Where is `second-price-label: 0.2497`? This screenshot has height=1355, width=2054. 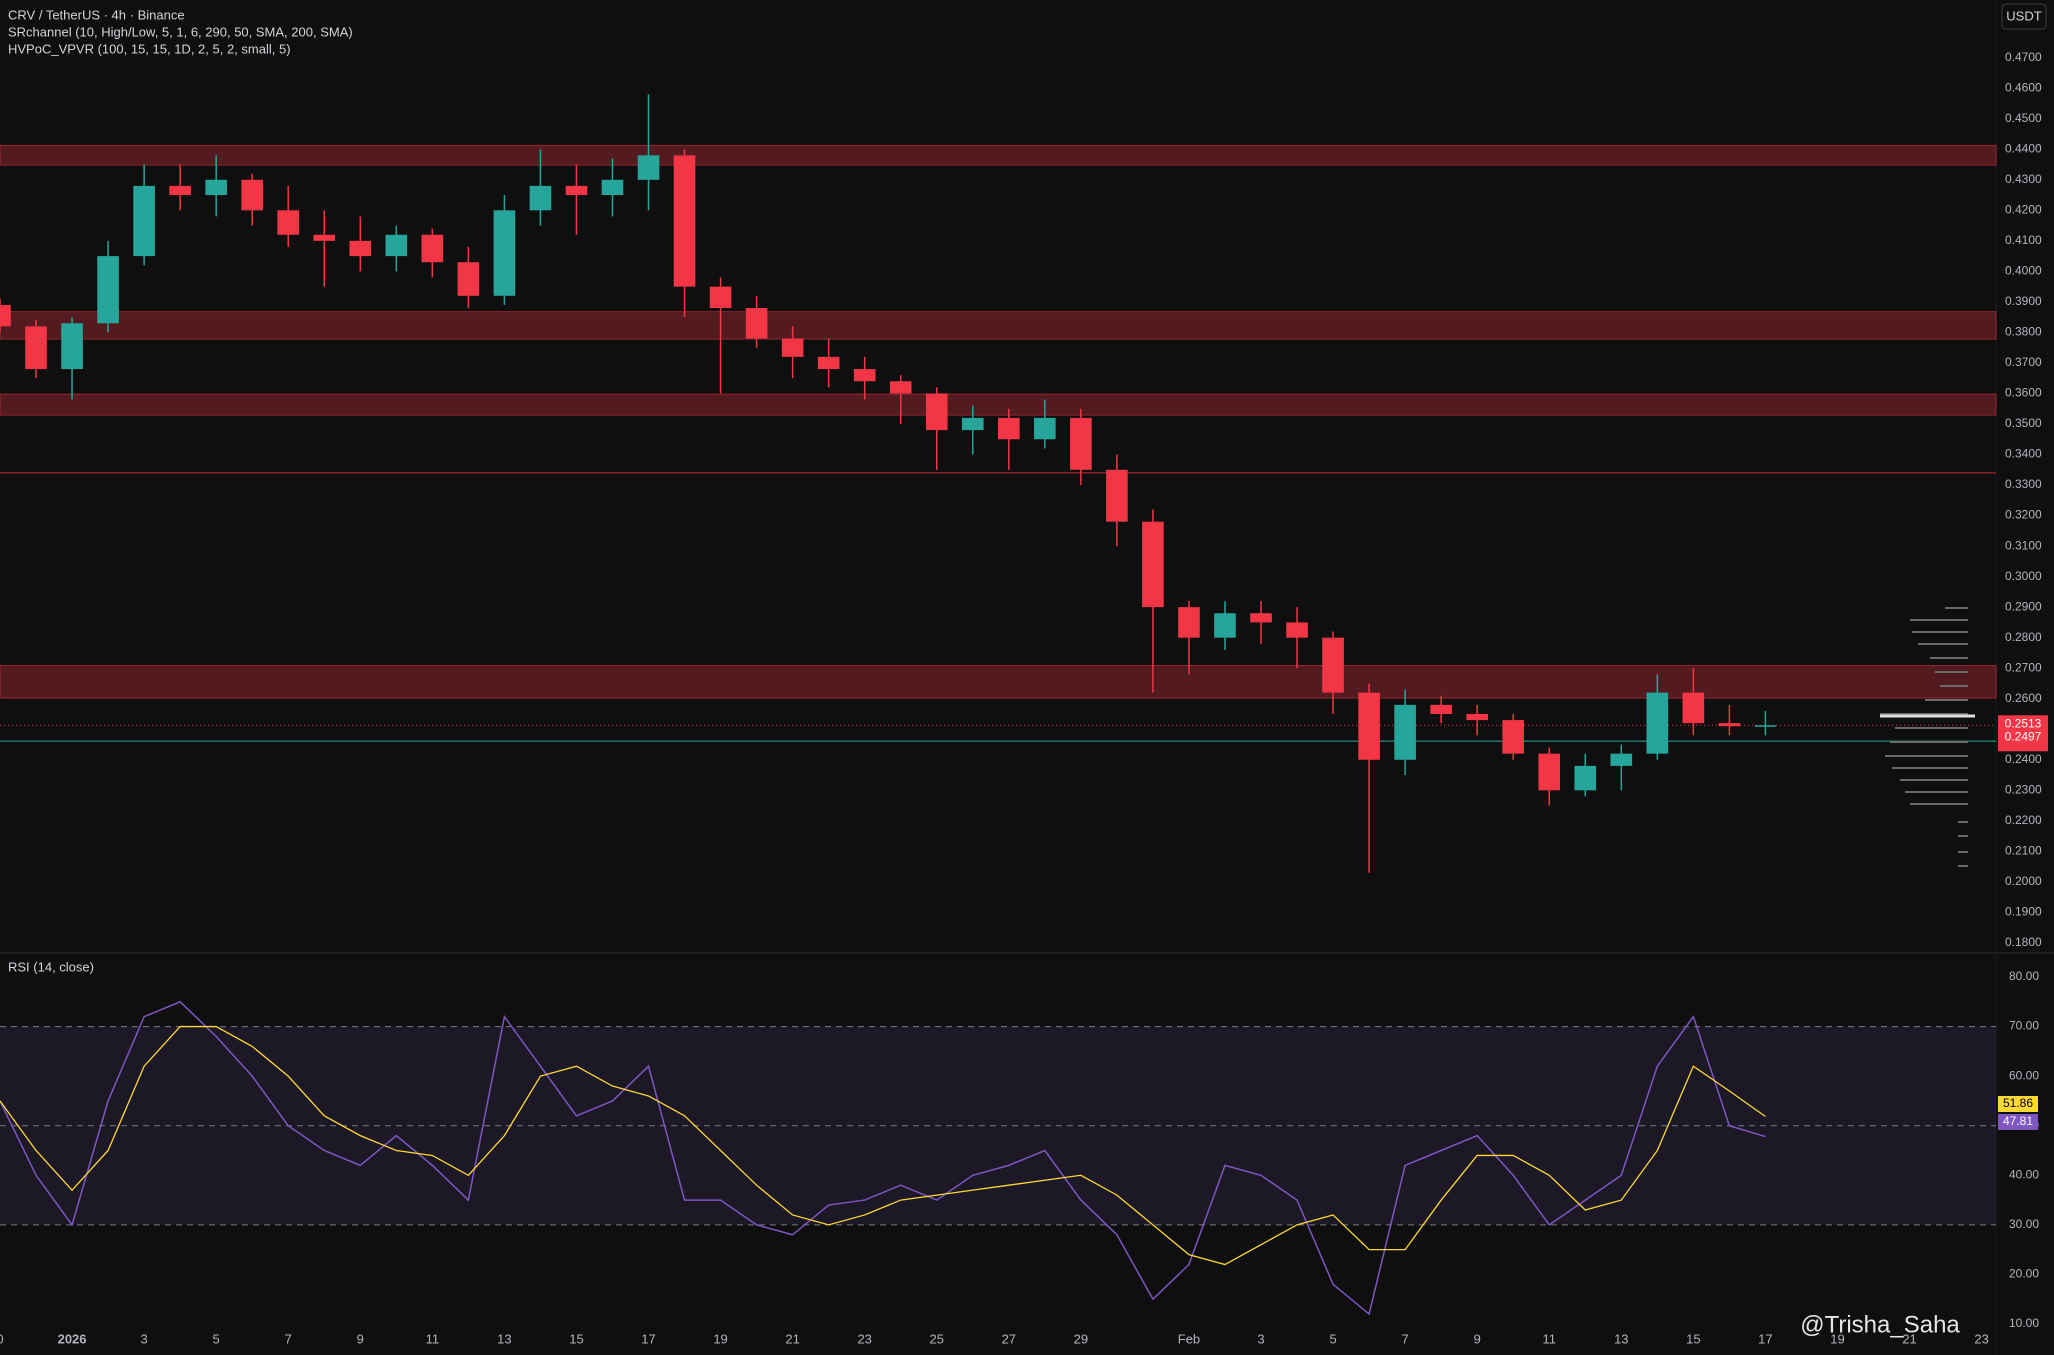 second-price-label: 0.2497 is located at coordinates (2023, 736).